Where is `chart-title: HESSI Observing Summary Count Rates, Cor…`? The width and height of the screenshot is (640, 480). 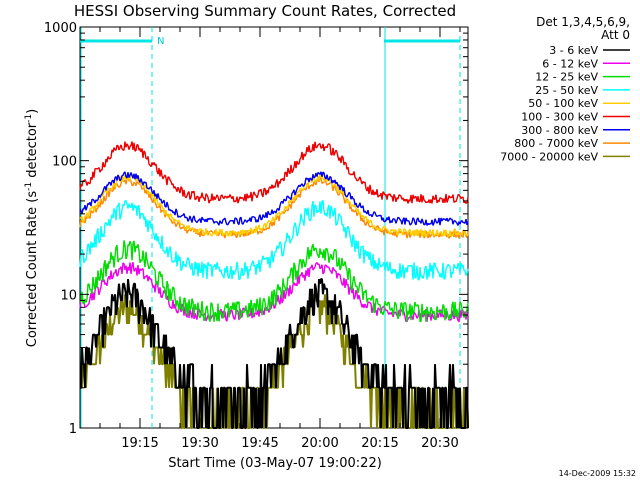 chart-title: HESSI Observing Summary Count Rates, Cor… is located at coordinates (265, 11).